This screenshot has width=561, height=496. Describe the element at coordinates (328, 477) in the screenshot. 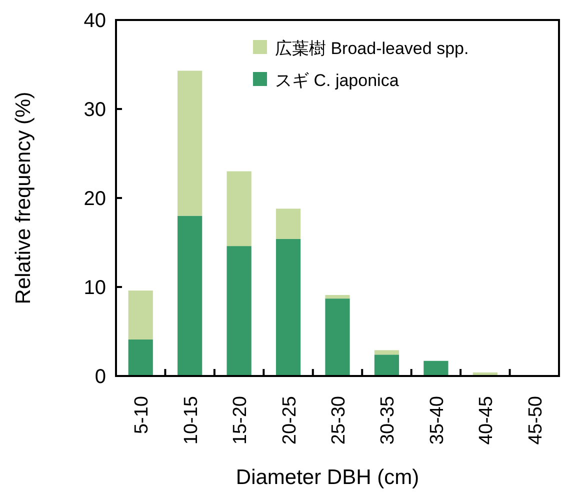

I see `x-axis-title: Diameter DBH (cm)` at that location.